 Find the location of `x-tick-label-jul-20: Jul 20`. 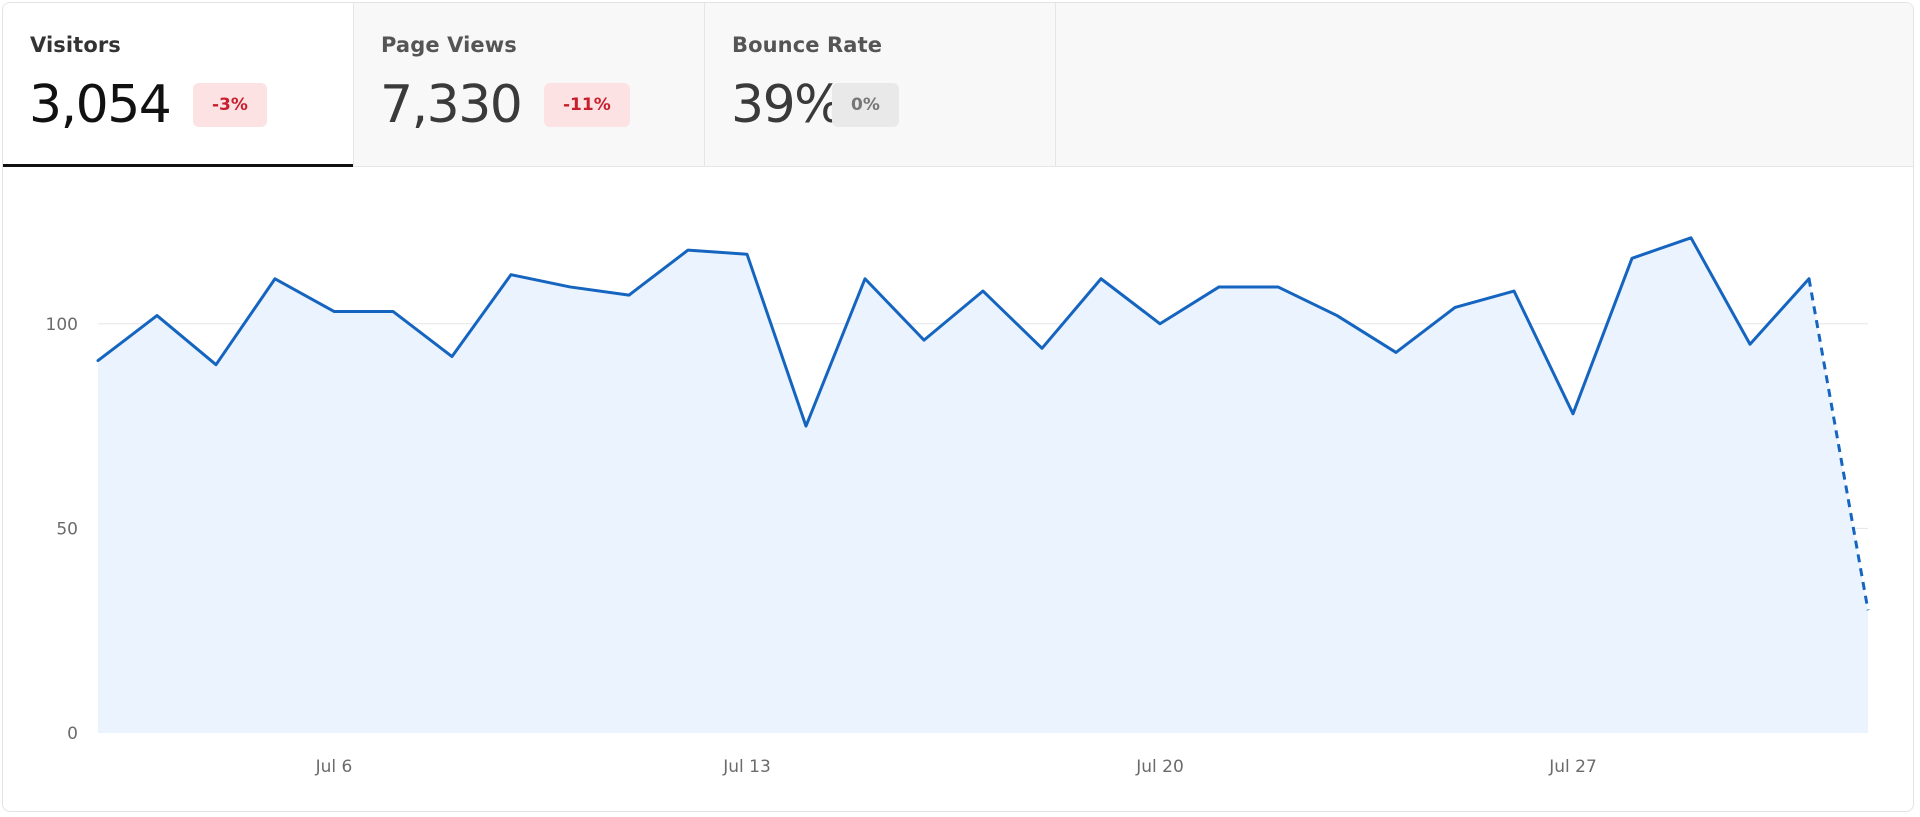

x-tick-label-jul-20: Jul 20 is located at coordinates (1159, 767).